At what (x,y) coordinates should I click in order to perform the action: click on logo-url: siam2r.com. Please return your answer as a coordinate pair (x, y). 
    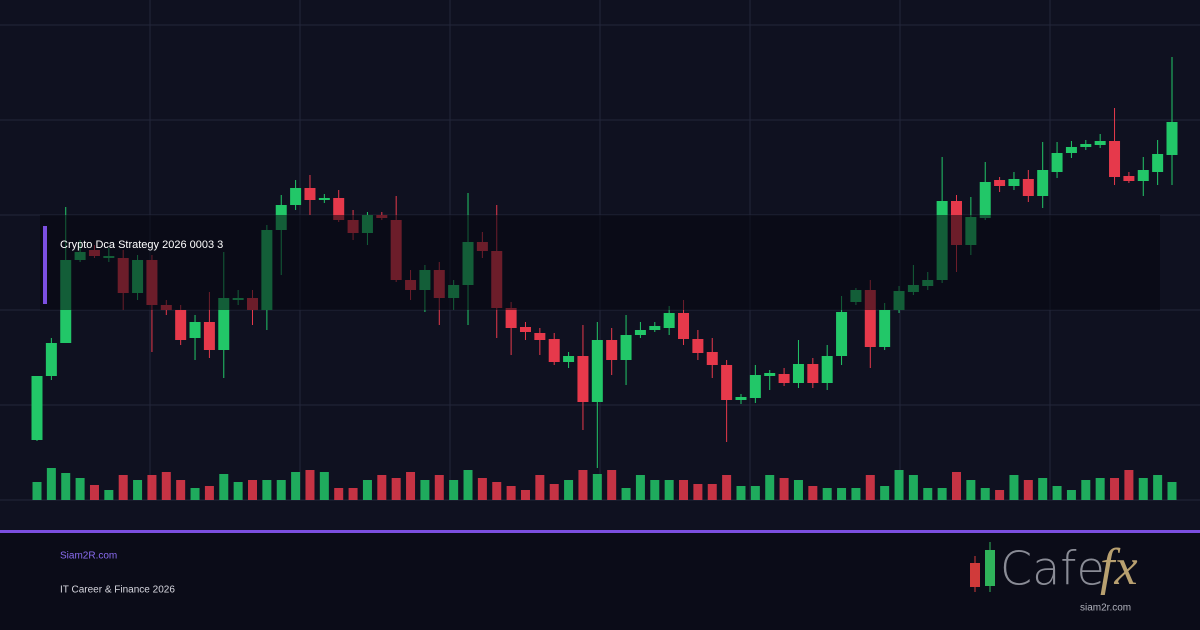
    Looking at the image, I should click on (1105, 608).